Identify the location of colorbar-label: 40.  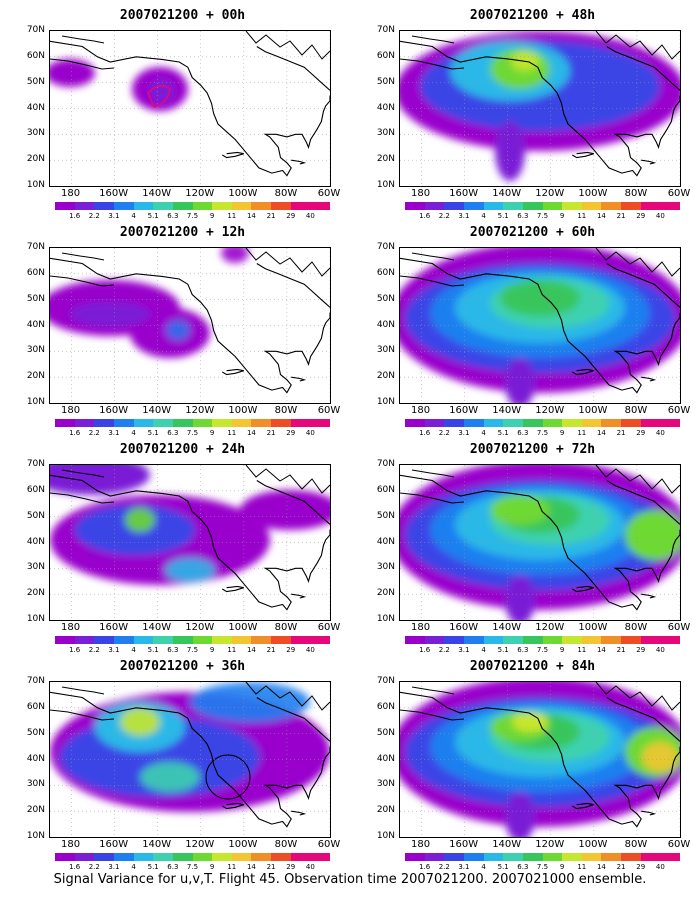
(660, 433).